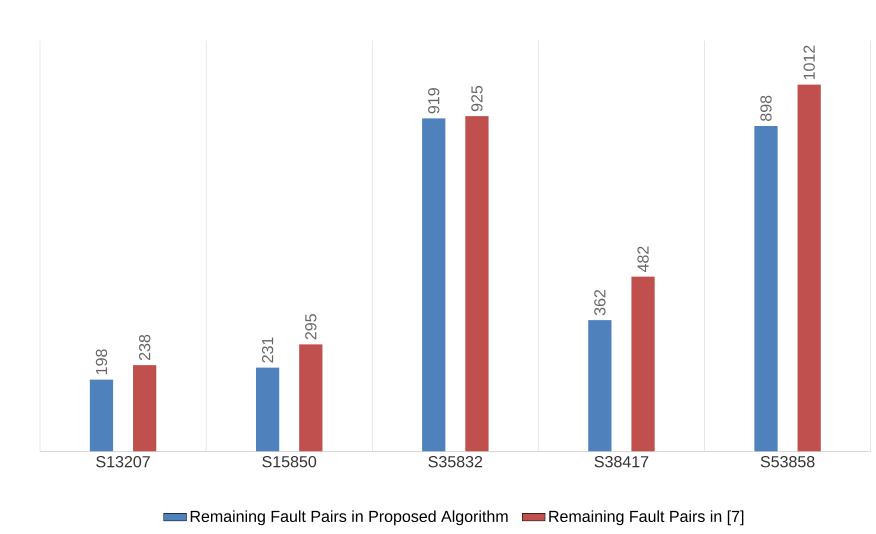 The image size is (876, 534). What do you see at coordinates (621, 462) in the screenshot?
I see `x-tick-label: S38417` at bounding box center [621, 462].